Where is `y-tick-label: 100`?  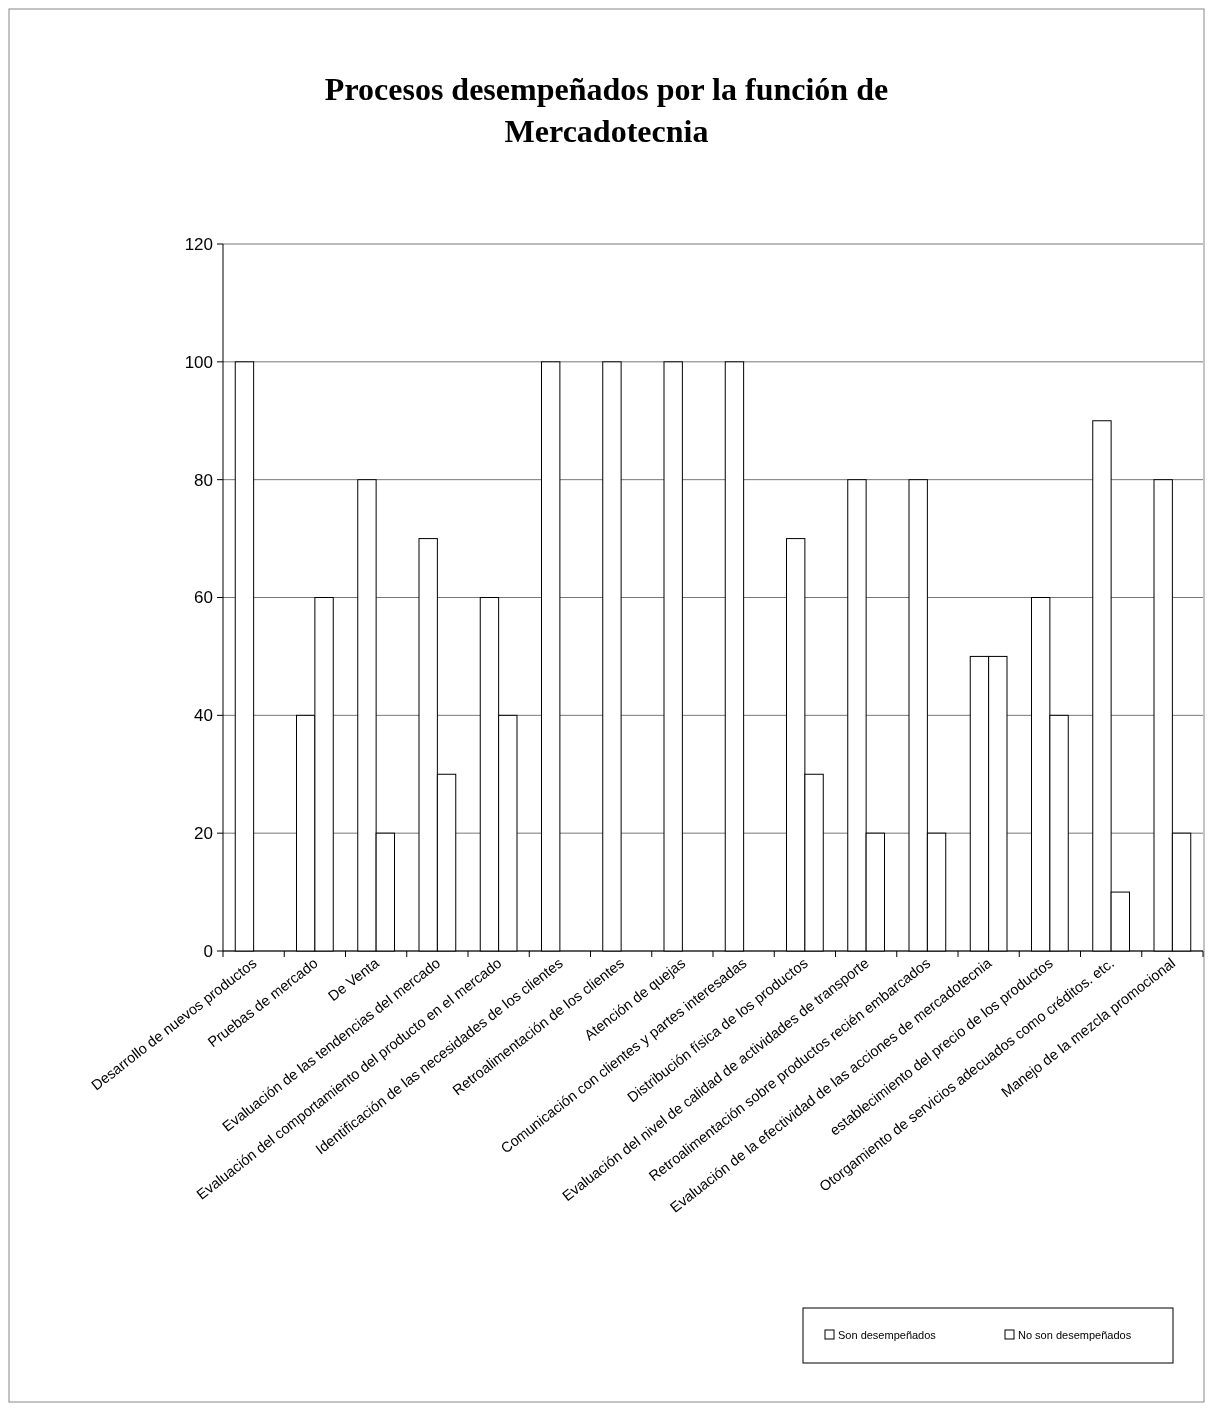
y-tick-label: 100 is located at coordinates (198, 362).